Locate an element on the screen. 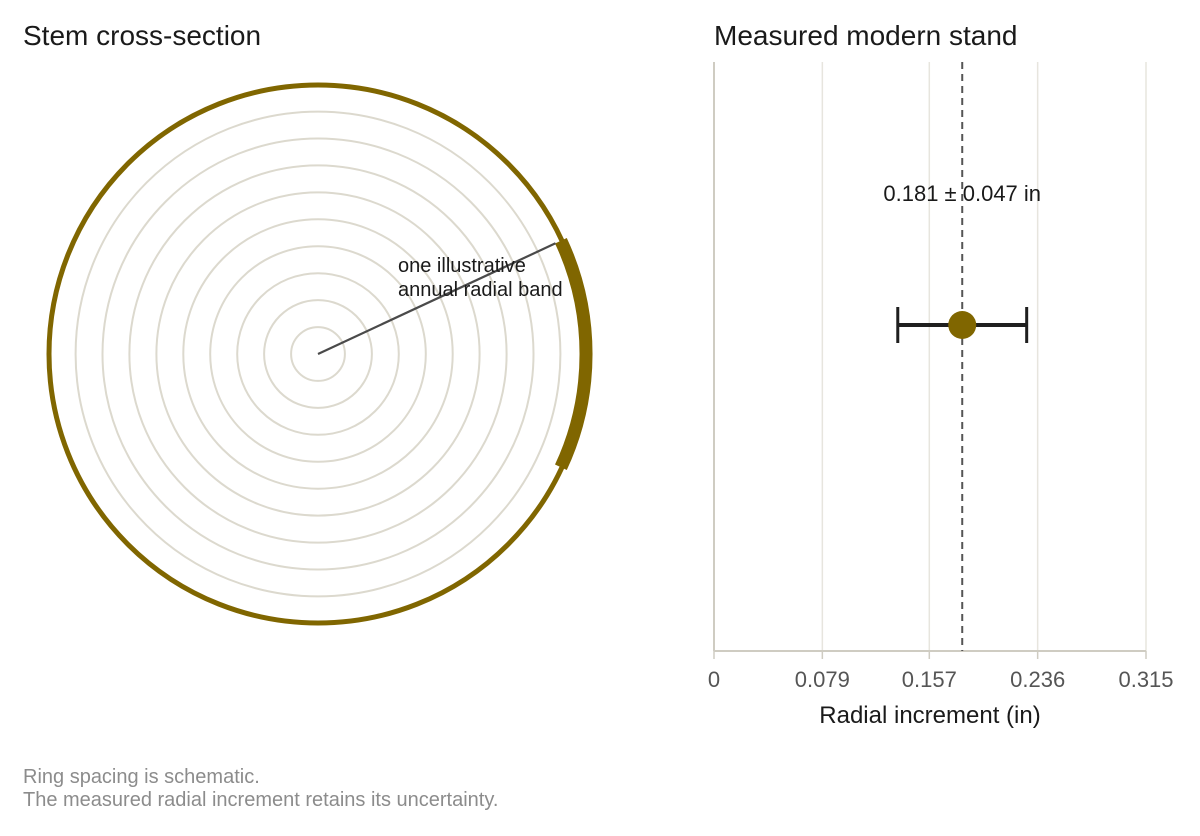 This screenshot has height=836, width=1200. x-axis-label: Radial increment (in) is located at coordinates (929, 715).